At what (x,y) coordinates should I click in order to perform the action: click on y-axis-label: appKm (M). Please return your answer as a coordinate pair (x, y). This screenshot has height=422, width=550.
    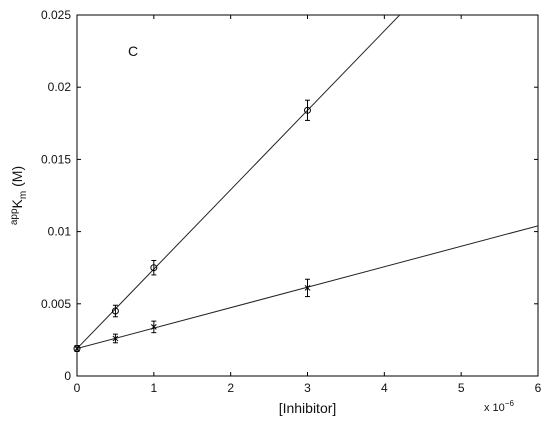
    Looking at the image, I should click on (19, 195).